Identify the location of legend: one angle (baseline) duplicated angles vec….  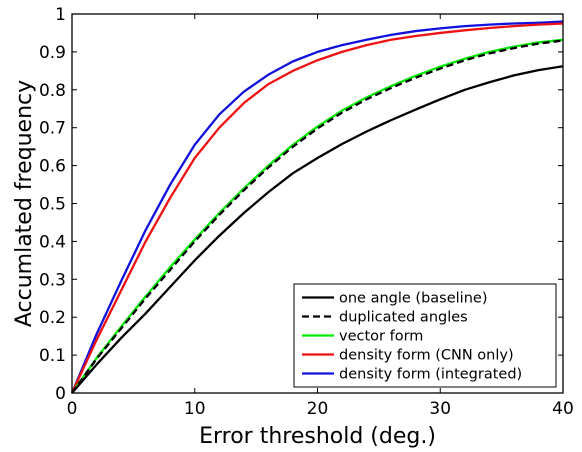
(425, 335).